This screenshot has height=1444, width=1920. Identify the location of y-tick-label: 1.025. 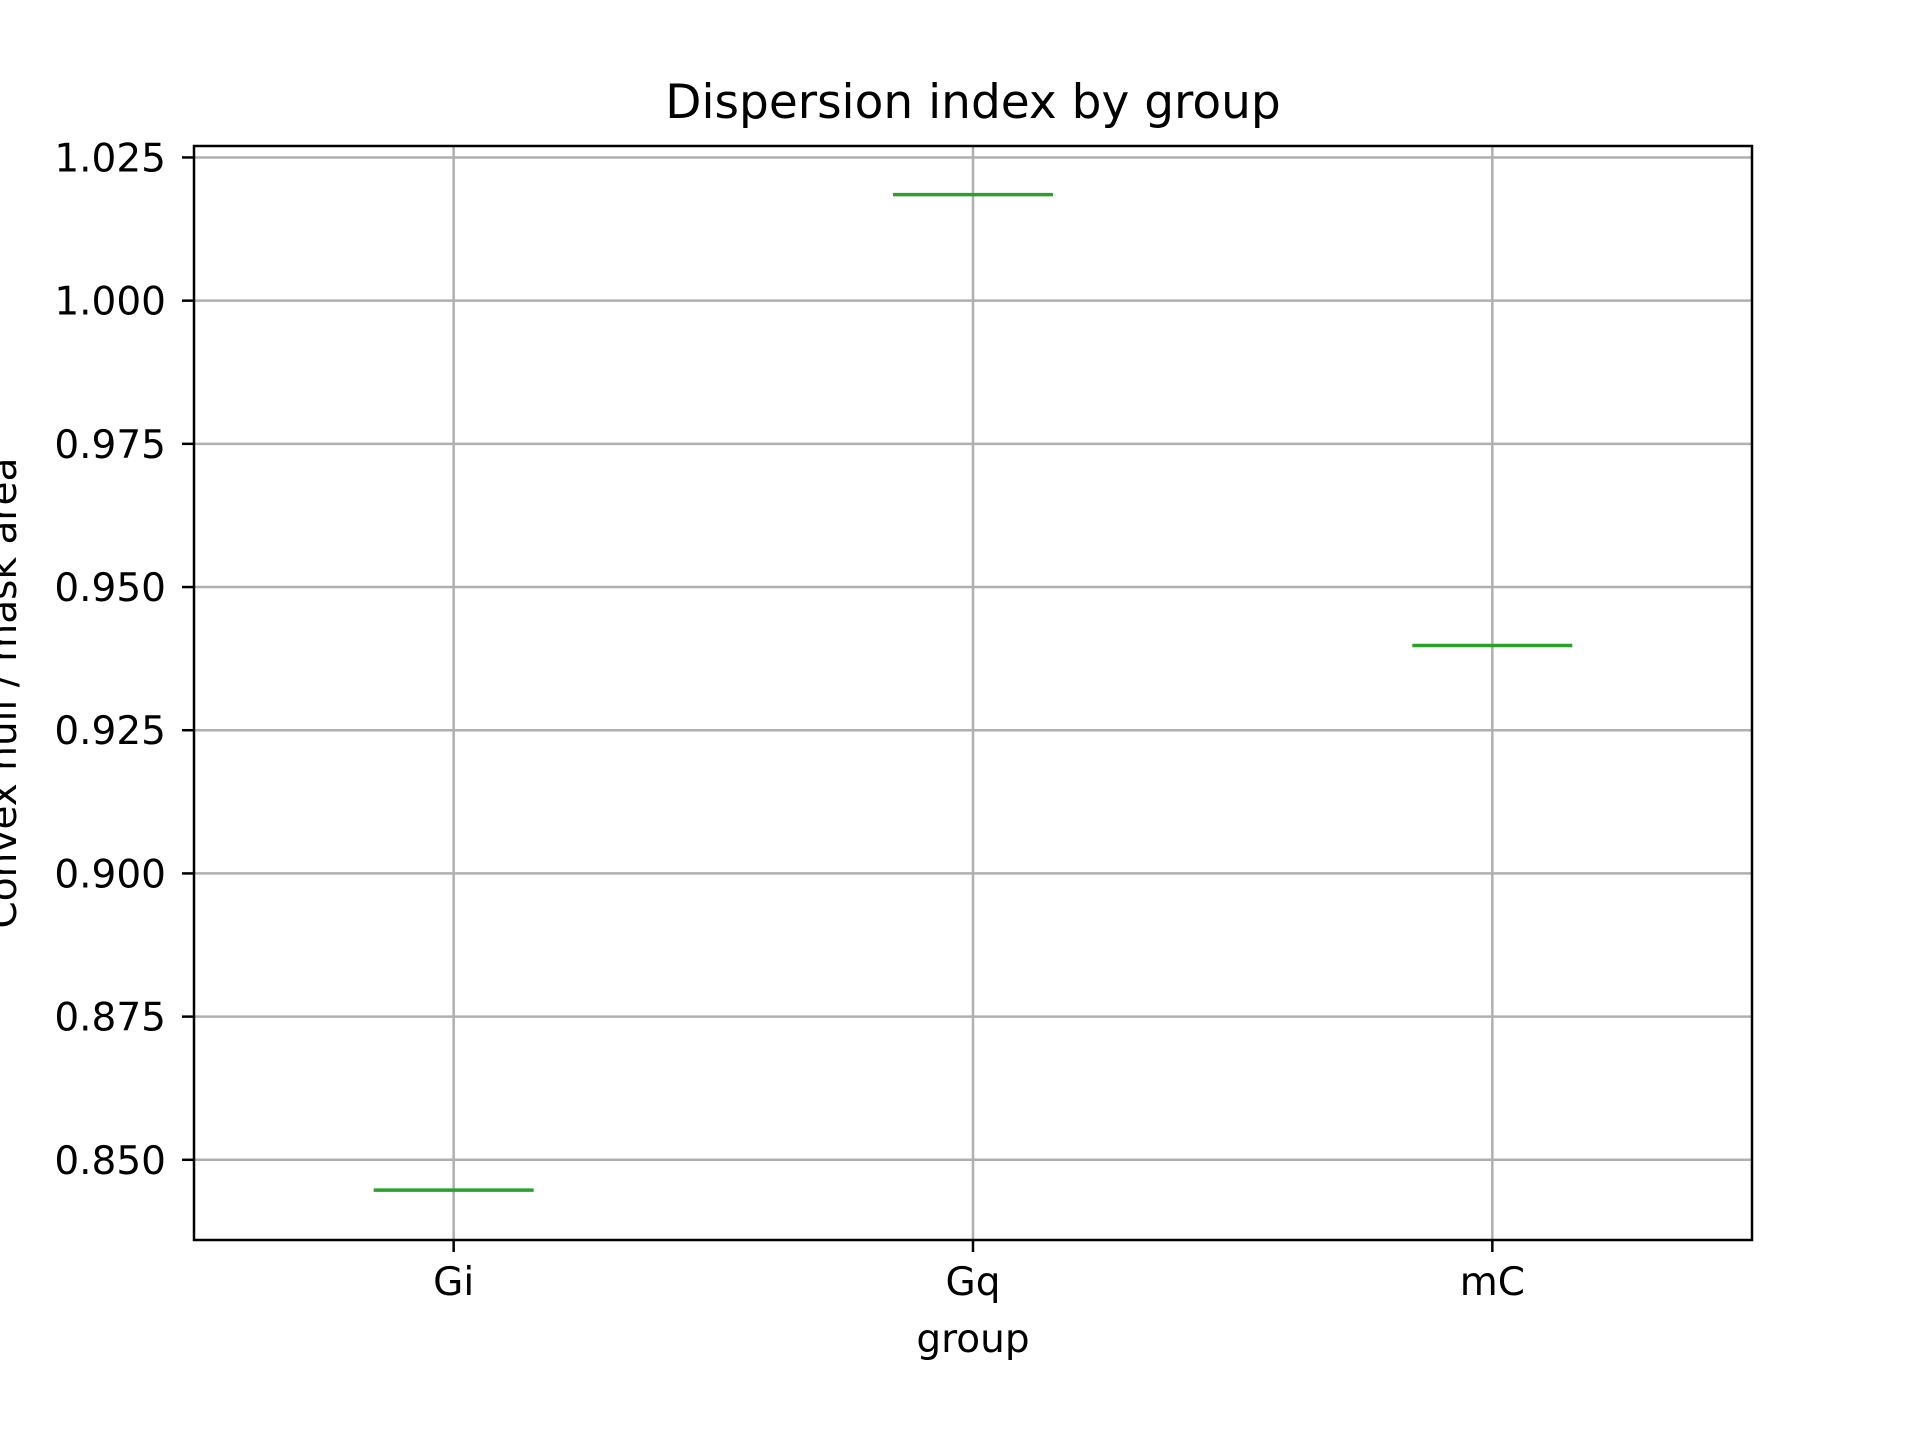
(110, 158).